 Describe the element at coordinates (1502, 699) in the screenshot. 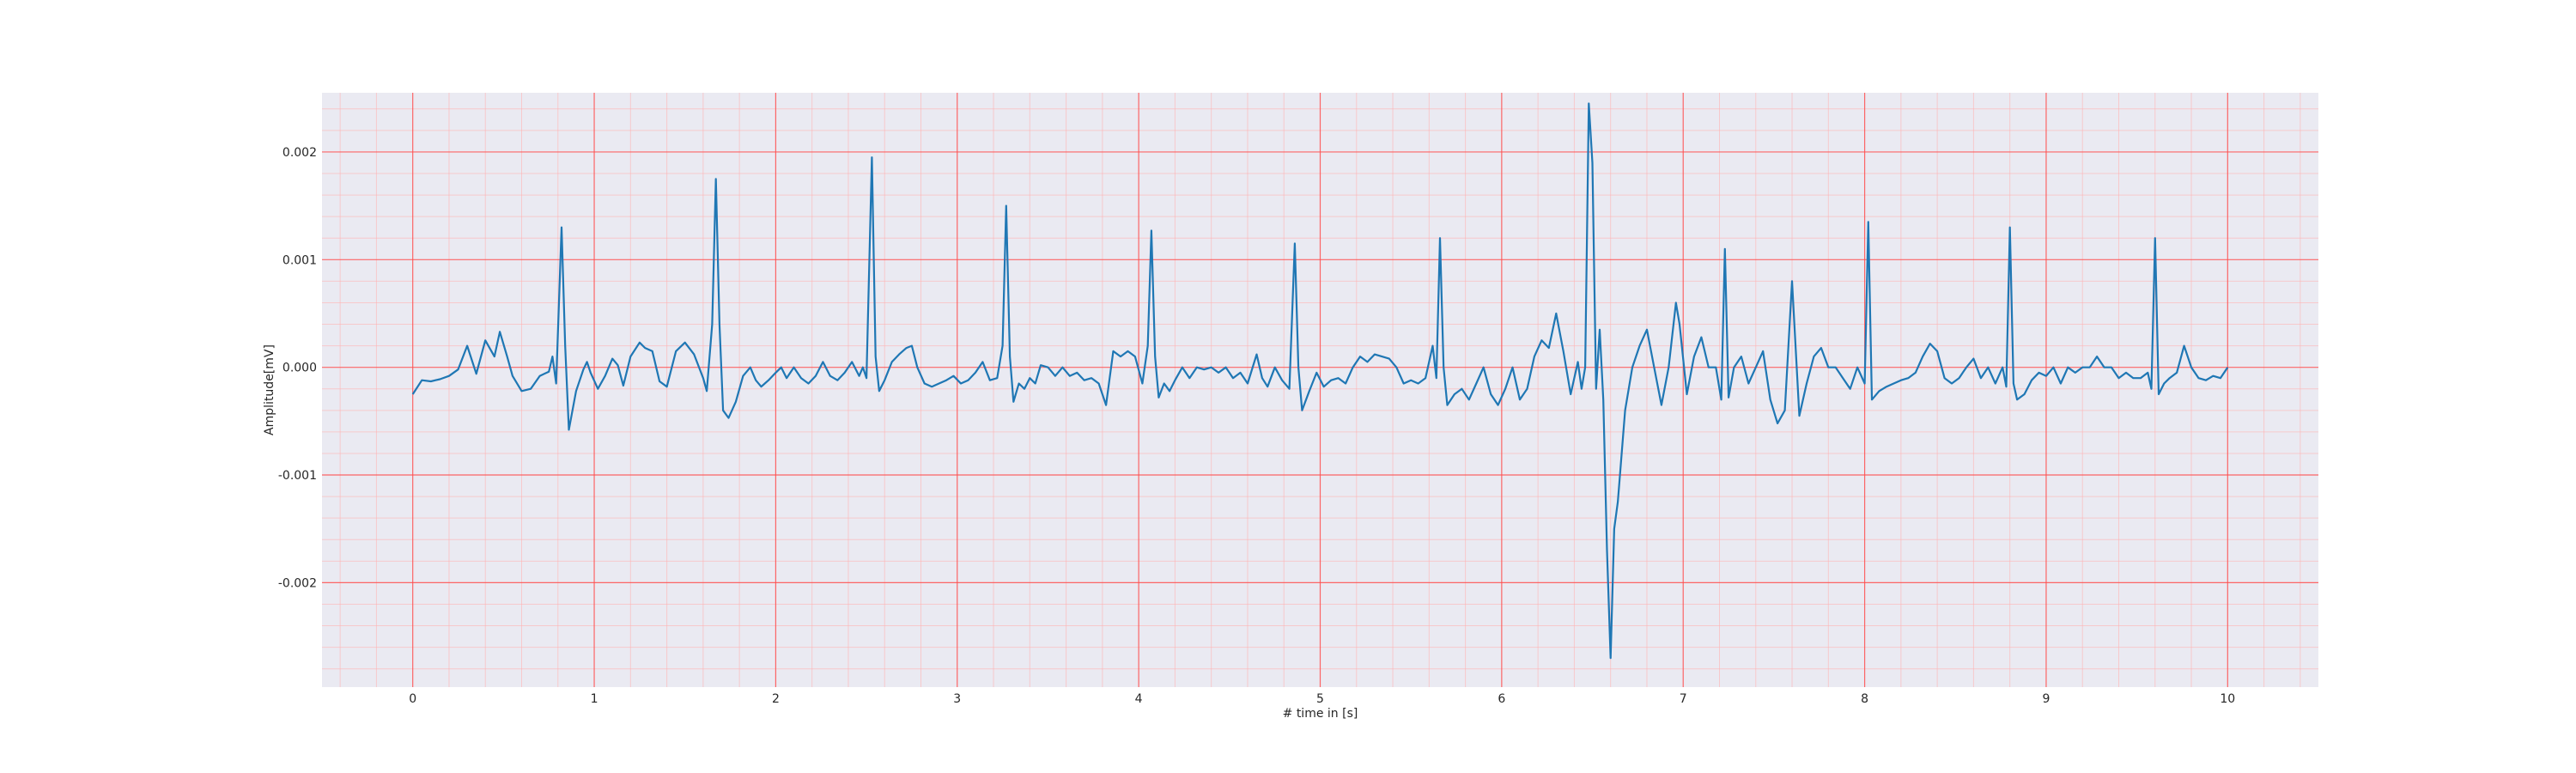

I see `x-tick-label: 6` at that location.